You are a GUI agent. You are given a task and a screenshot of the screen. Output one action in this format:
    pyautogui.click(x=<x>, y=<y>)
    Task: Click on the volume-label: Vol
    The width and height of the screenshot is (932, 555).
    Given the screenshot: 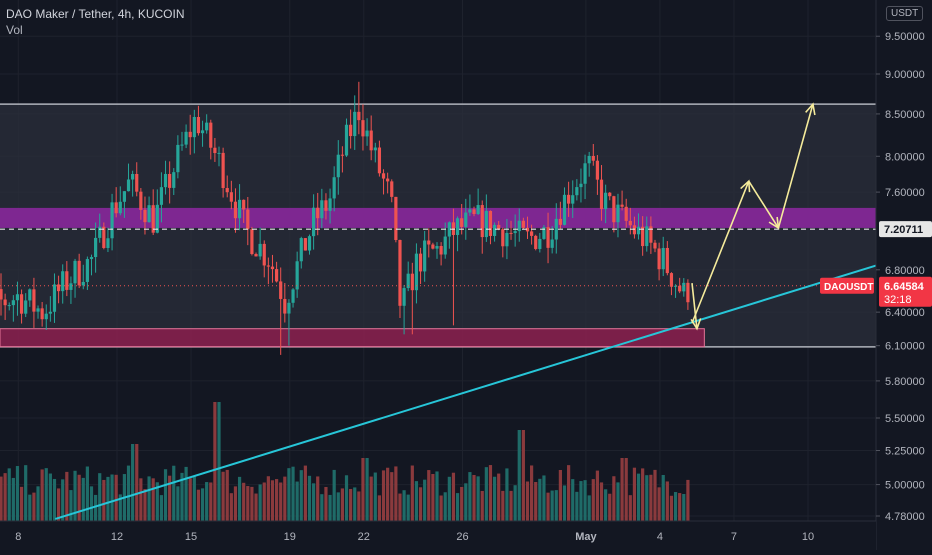 What is the action you would take?
    pyautogui.click(x=14, y=30)
    